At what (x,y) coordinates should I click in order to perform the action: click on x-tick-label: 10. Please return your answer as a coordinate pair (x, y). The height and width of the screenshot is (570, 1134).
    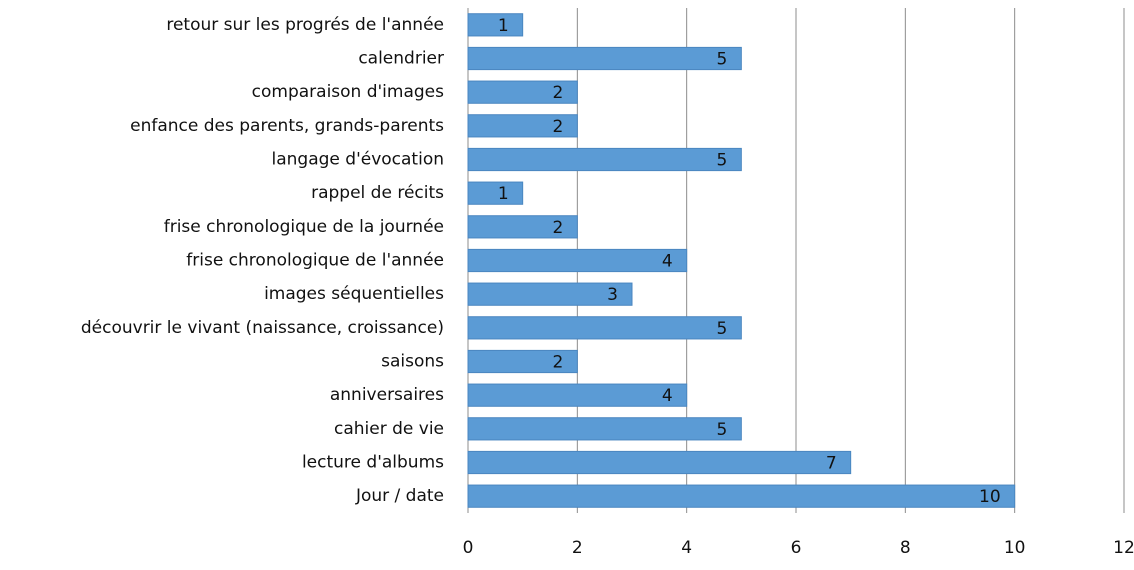
    Looking at the image, I should click on (1015, 548).